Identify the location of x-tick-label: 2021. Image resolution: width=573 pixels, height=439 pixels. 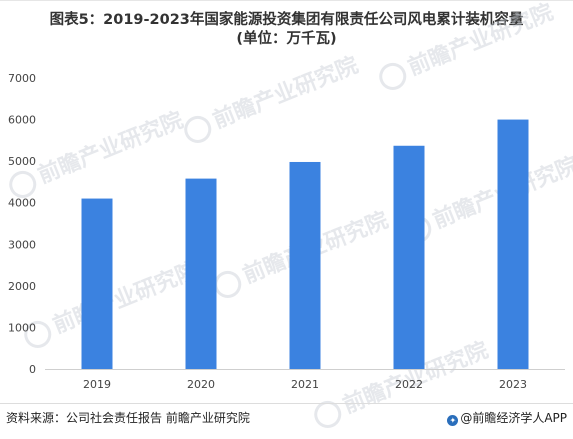
(305, 384).